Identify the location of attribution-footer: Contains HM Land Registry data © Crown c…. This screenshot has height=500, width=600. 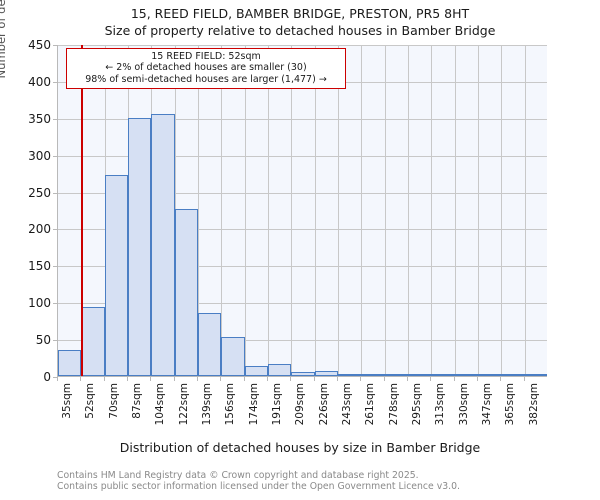
(327, 481).